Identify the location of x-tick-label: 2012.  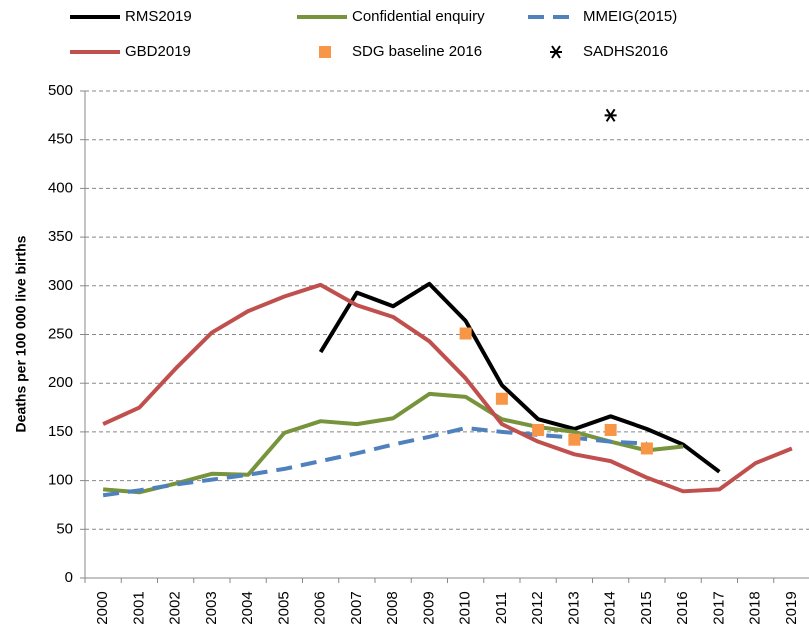
(537, 607).